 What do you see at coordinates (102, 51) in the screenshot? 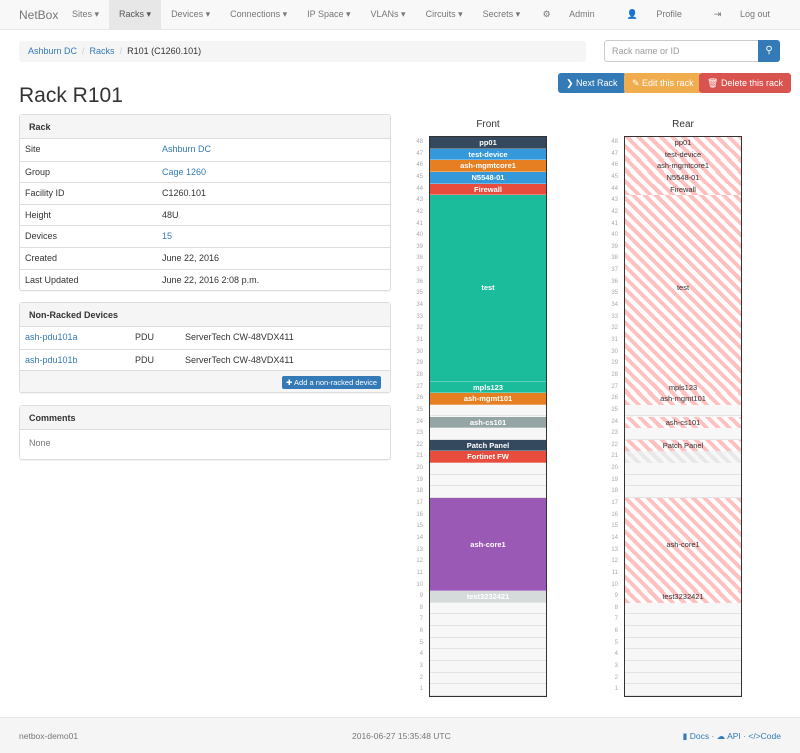
I see `breadcrumb-racks: Racks` at bounding box center [102, 51].